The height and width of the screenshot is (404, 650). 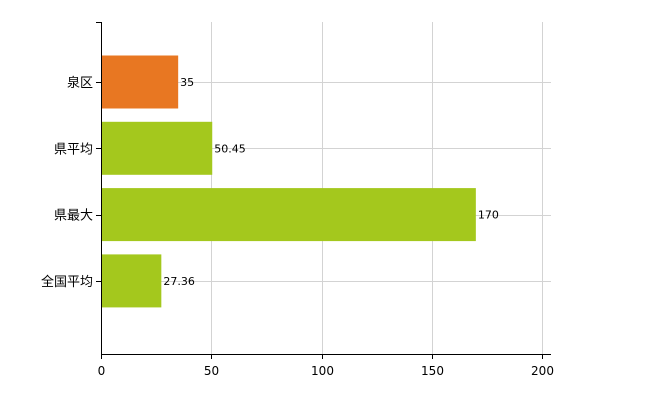 What do you see at coordinates (67, 282) in the screenshot?
I see `category-label-3: 全国平均` at bounding box center [67, 282].